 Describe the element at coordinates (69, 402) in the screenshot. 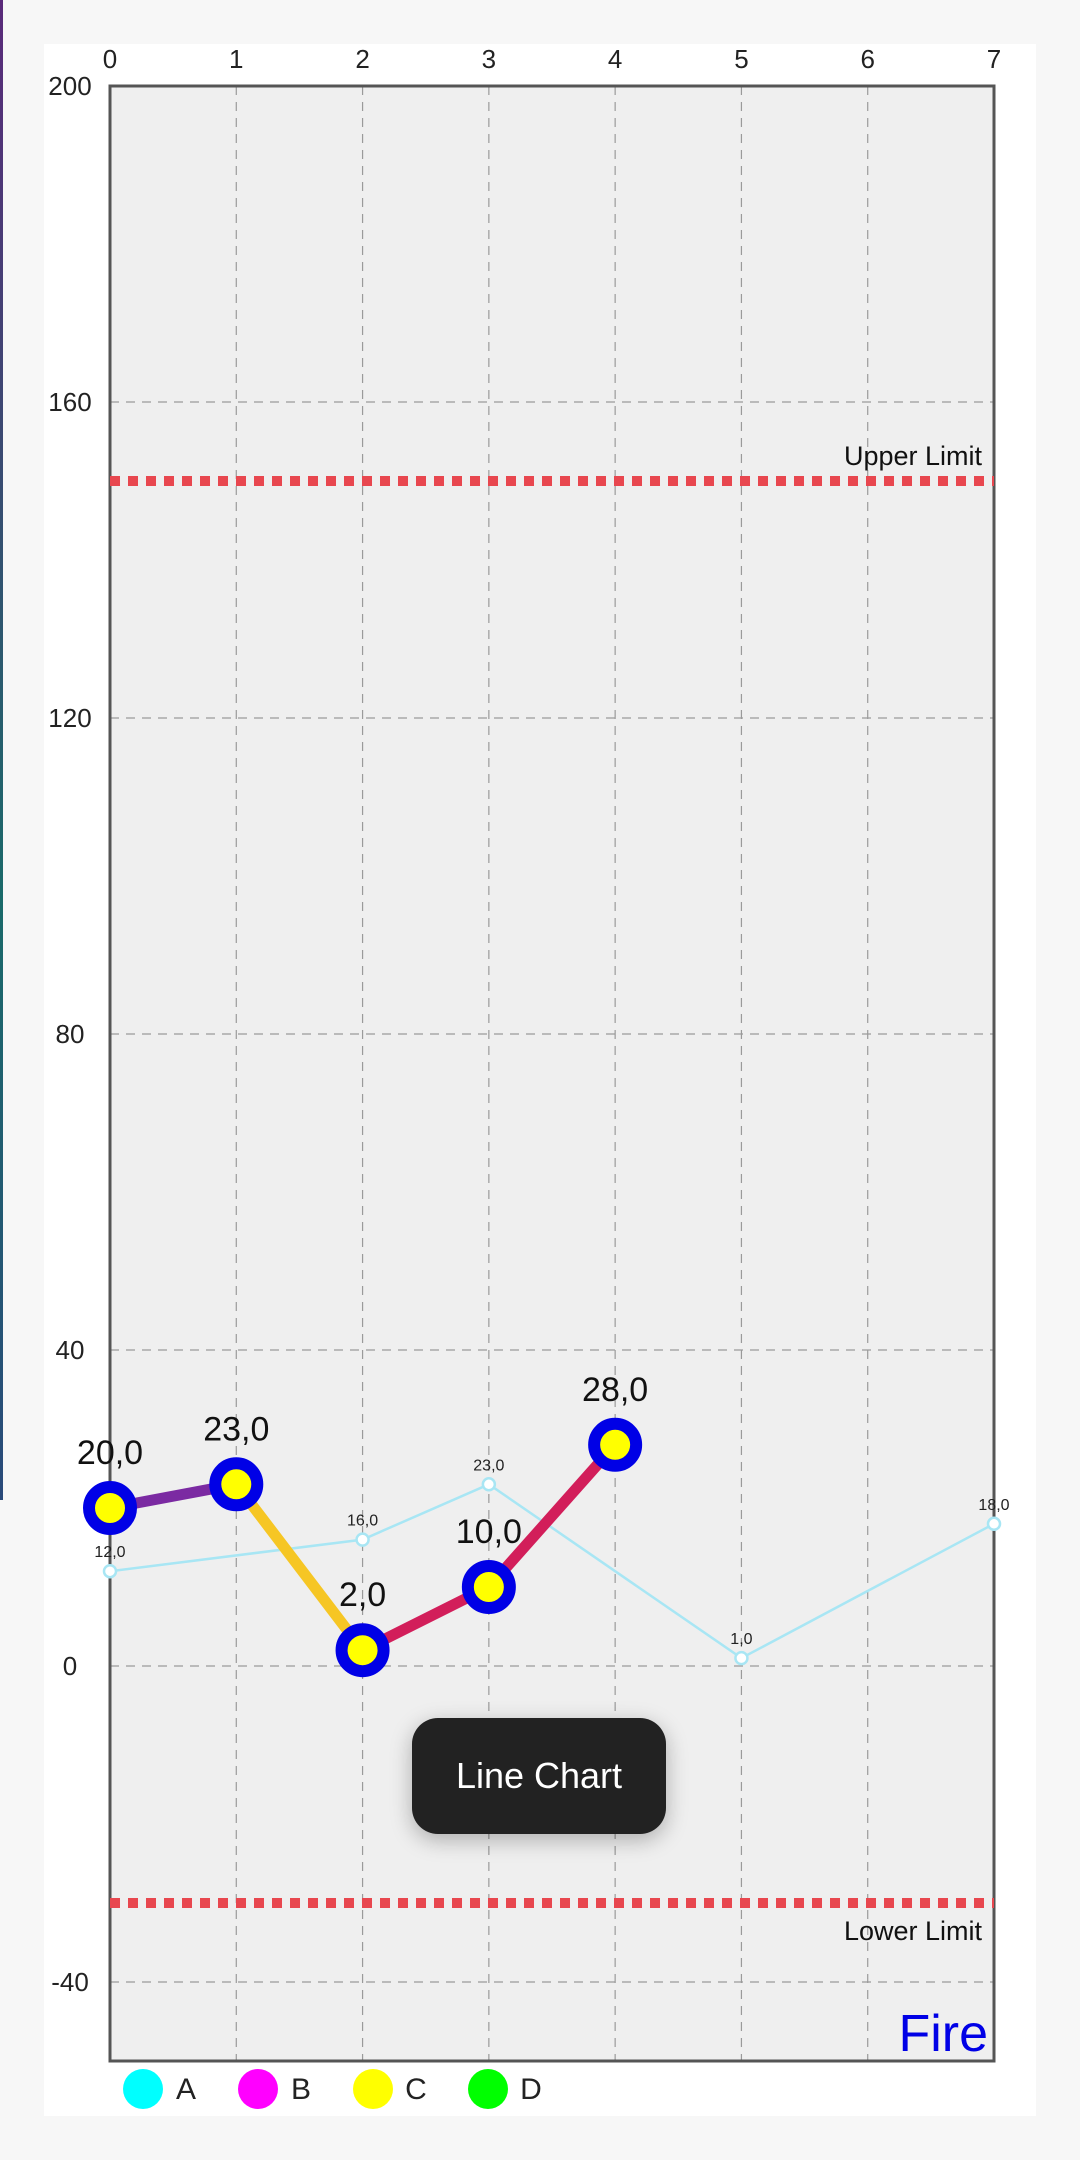

I see `y-tick-label: 160` at that location.